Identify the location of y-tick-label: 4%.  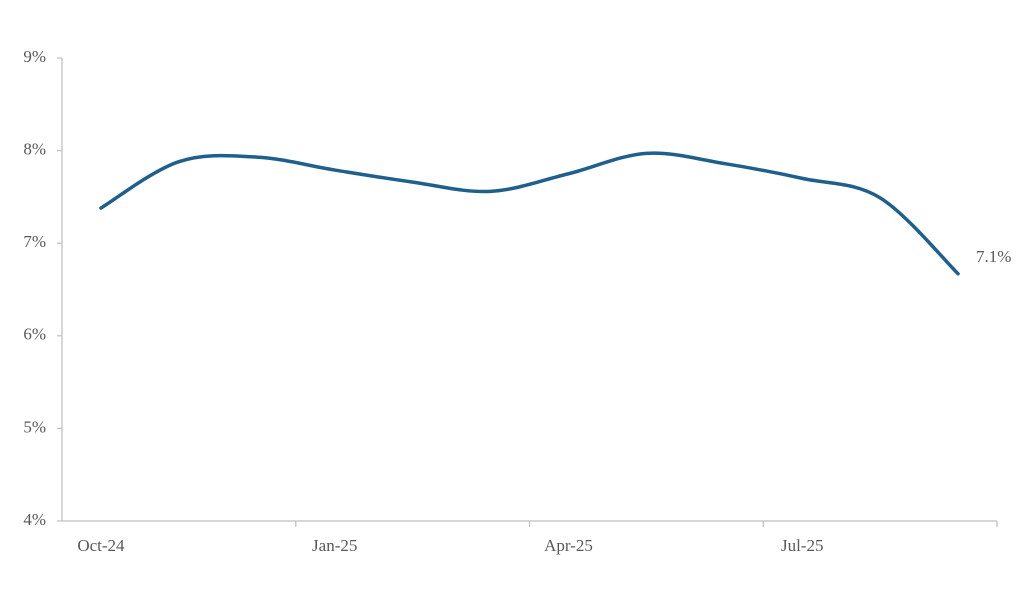
(34, 519).